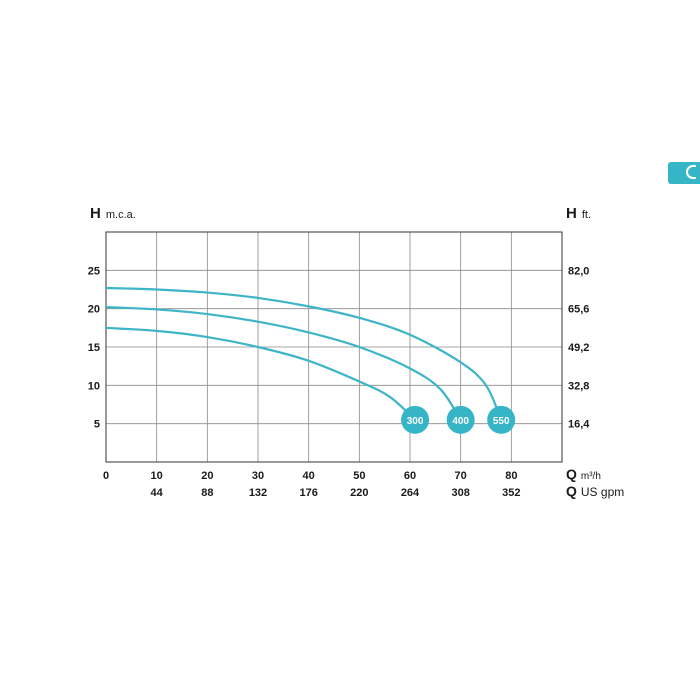 This screenshot has width=700, height=700. I want to click on right-axis-unit: ft., so click(586, 215).